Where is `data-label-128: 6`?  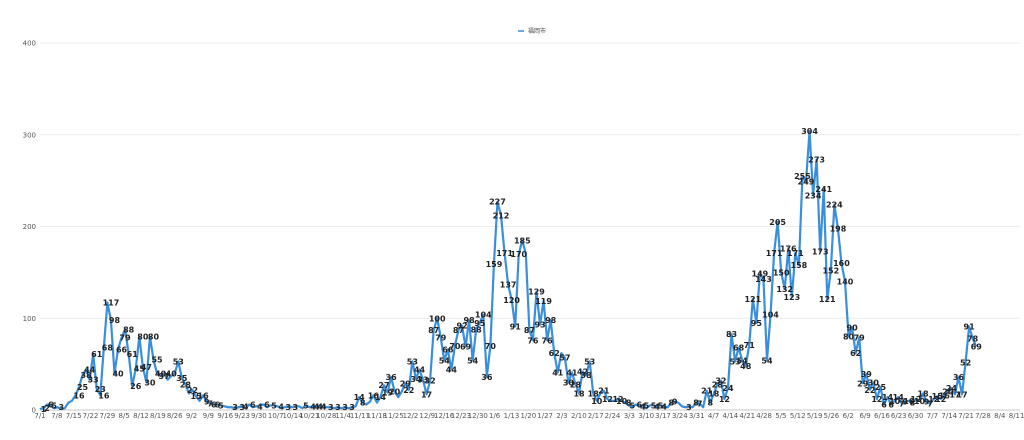 data-label-128: 6 is located at coordinates (640, 404).